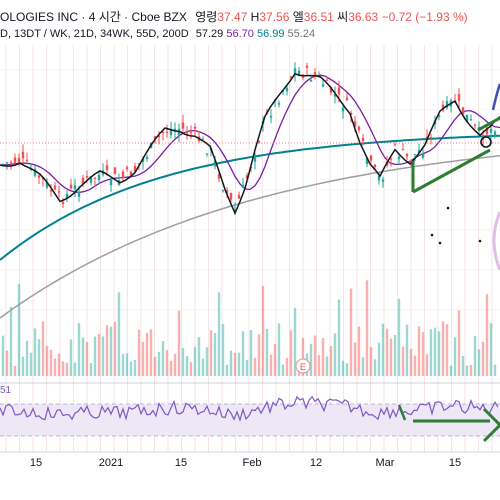  What do you see at coordinates (486, 142) in the screenshot?
I see `circle-marker` at bounding box center [486, 142].